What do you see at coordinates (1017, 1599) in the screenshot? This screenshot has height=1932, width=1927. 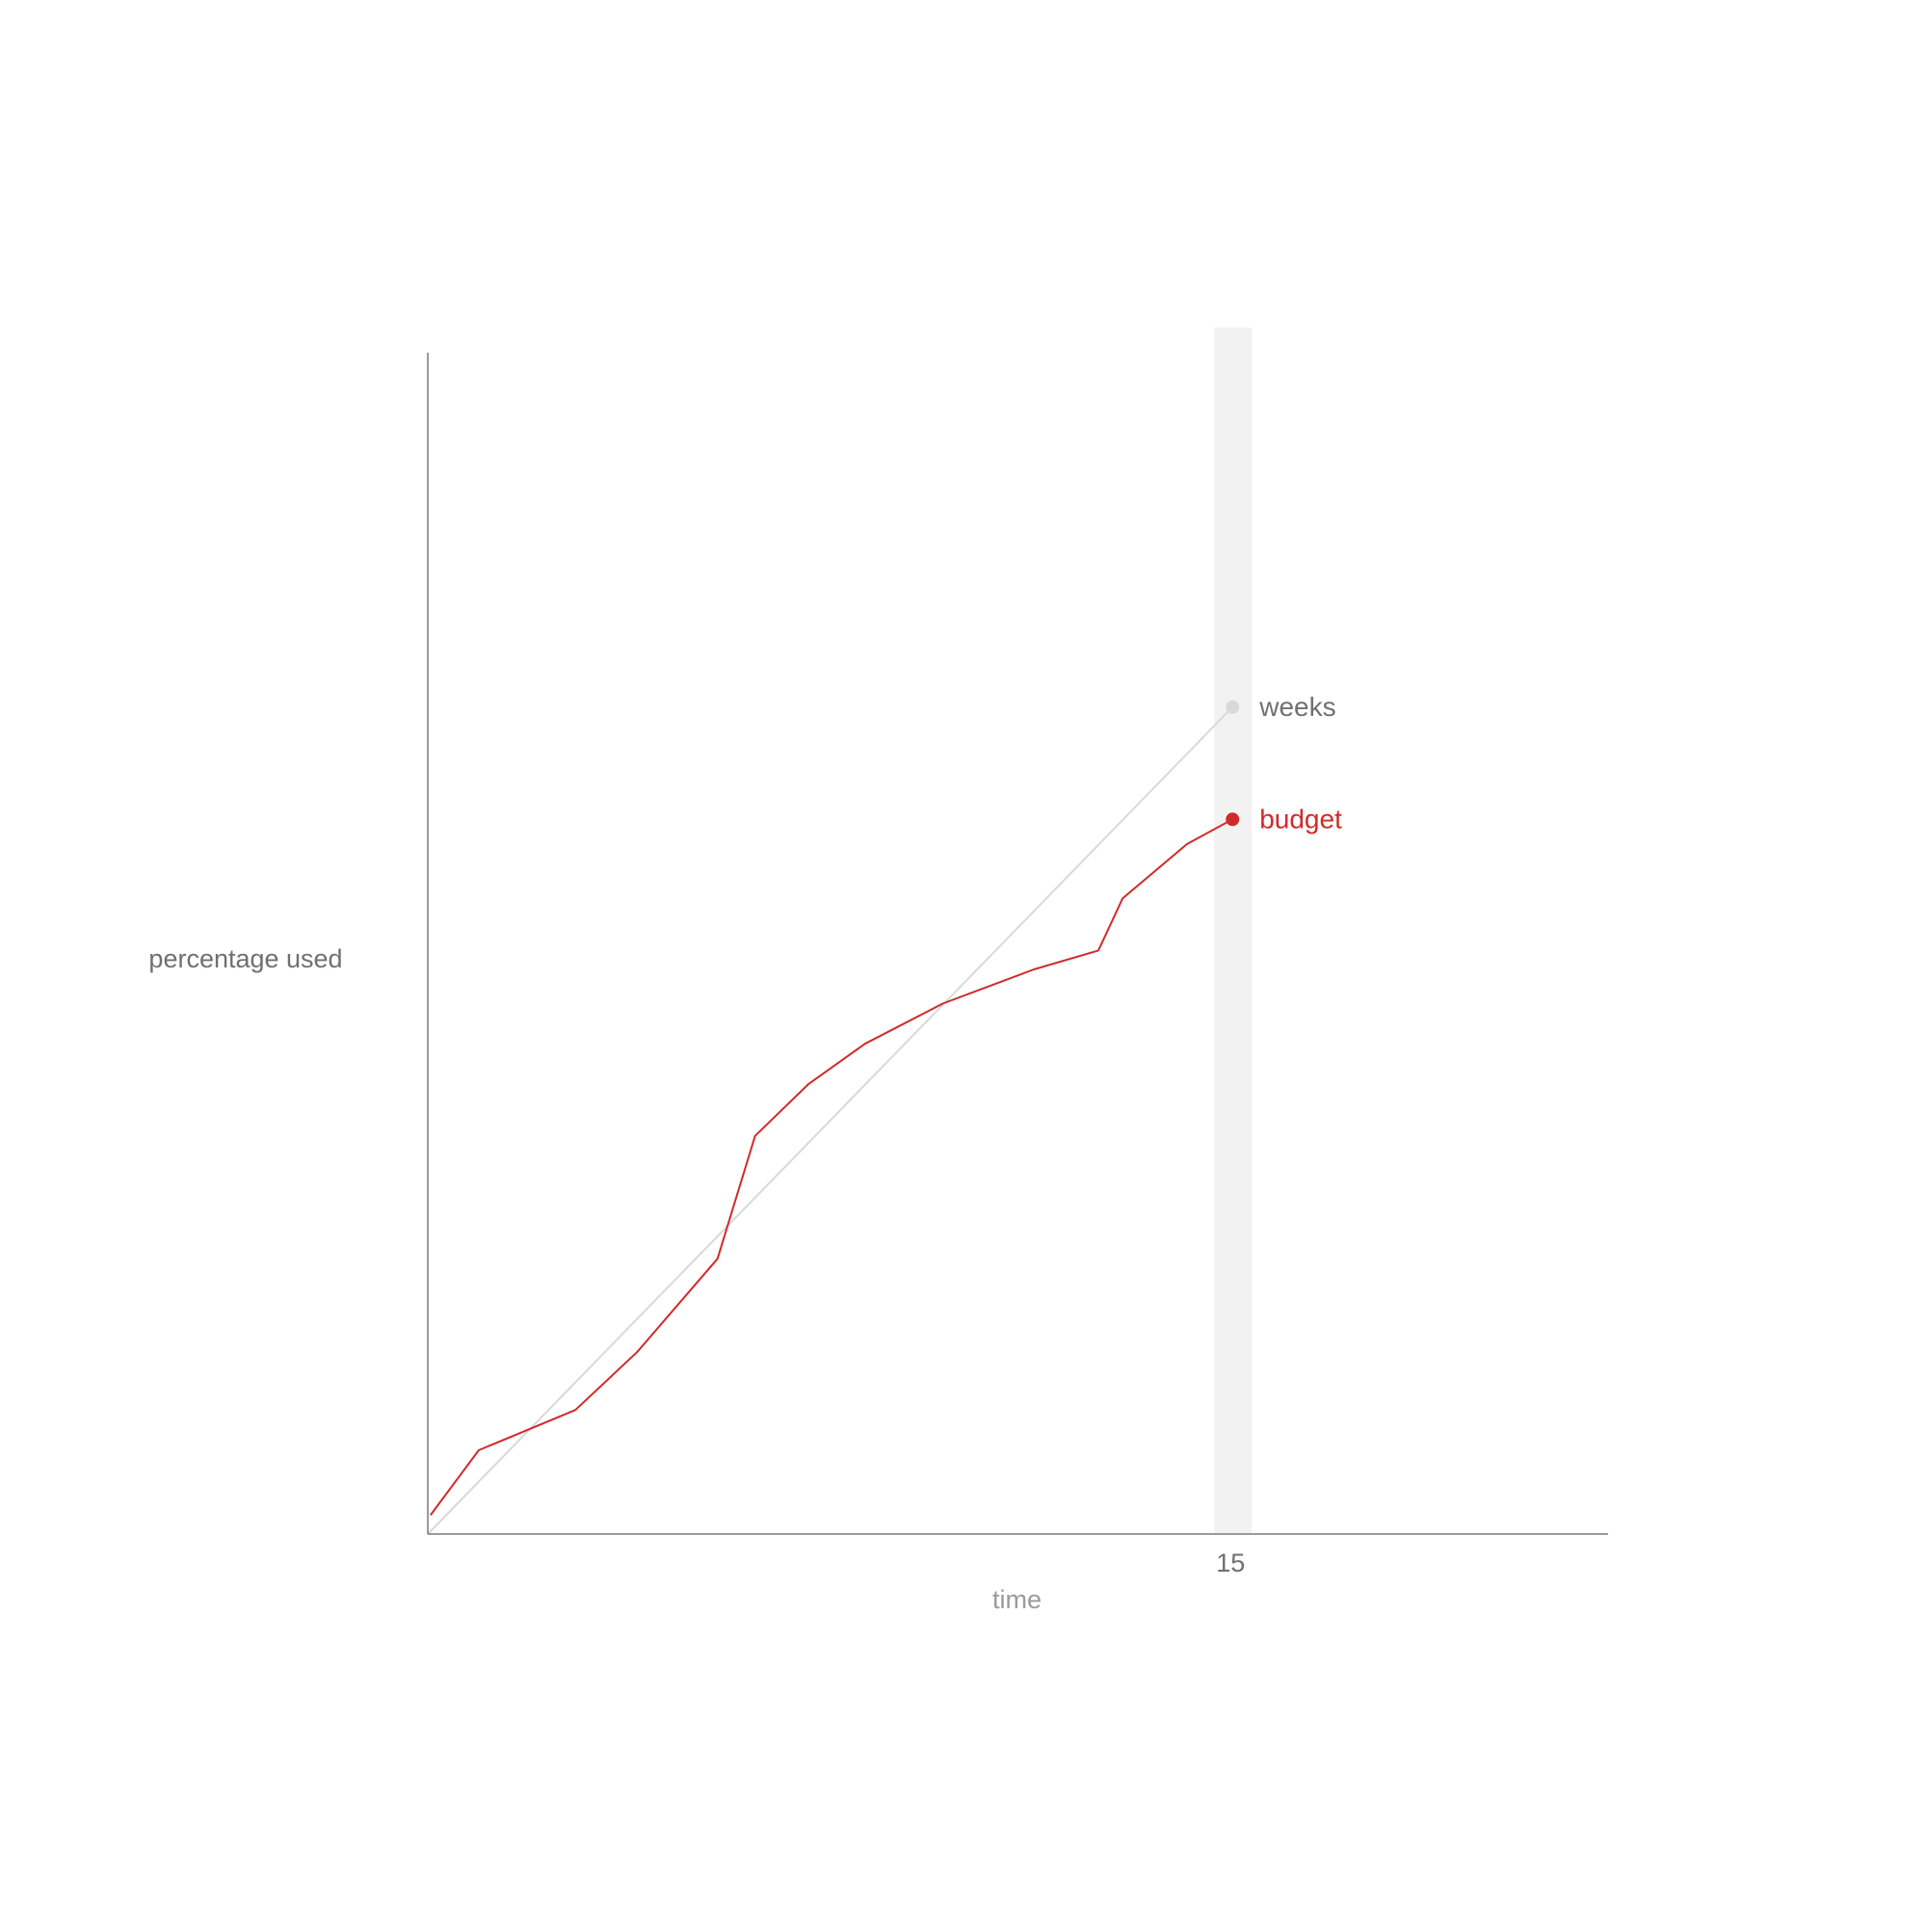 I see `x-axis-label: time` at bounding box center [1017, 1599].